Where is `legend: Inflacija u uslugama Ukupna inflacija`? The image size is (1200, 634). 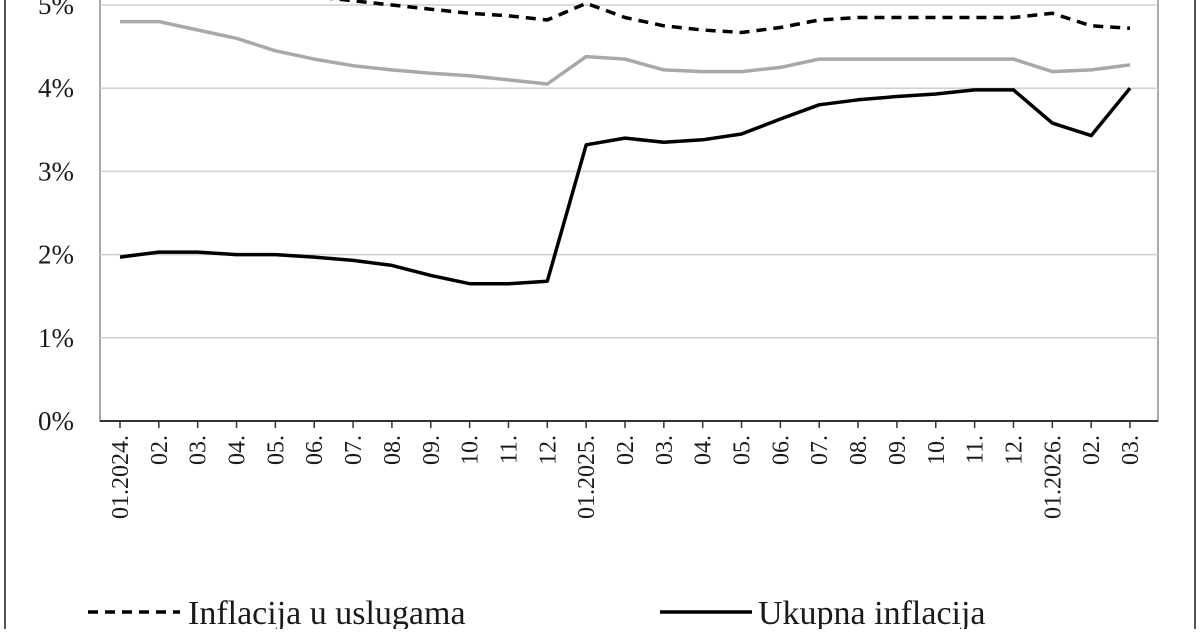 legend: Inflacija u uslugama Ukupna inflacija is located at coordinates (537, 613).